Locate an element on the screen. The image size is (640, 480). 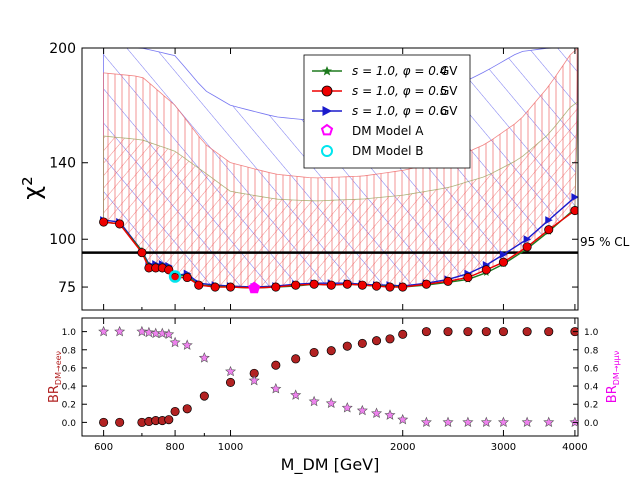
chi2-axis-label: χ² is located at coordinates (32, 187).